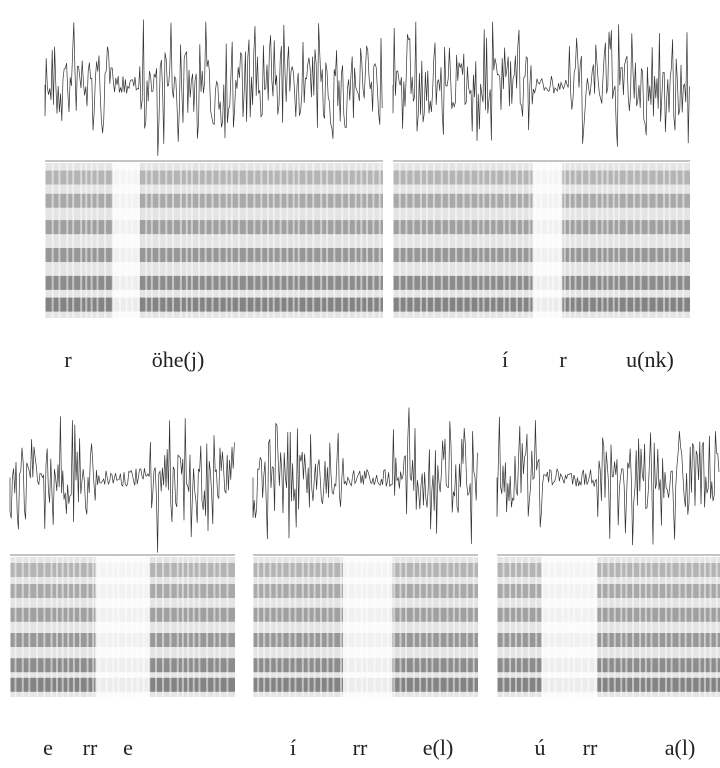 The image size is (720, 768). I want to click on spectrogram, so click(214, 240).